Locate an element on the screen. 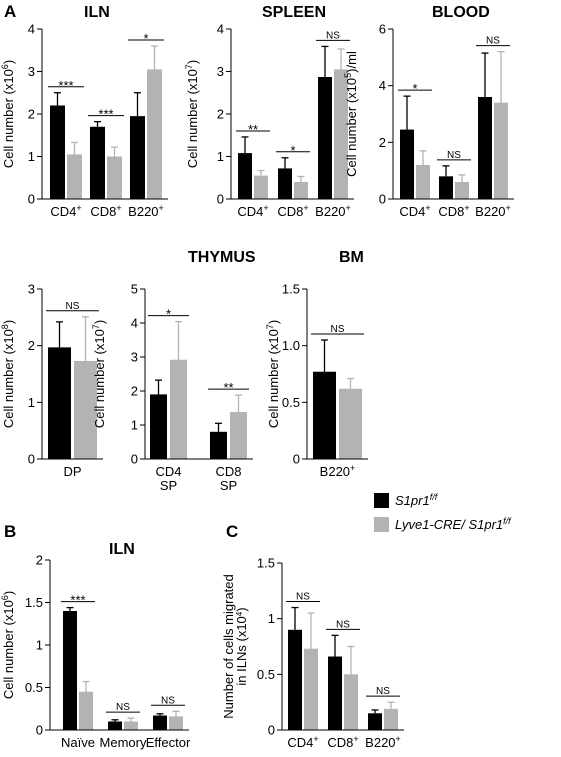  y-tick-label: 0.5 is located at coordinates (34, 687).